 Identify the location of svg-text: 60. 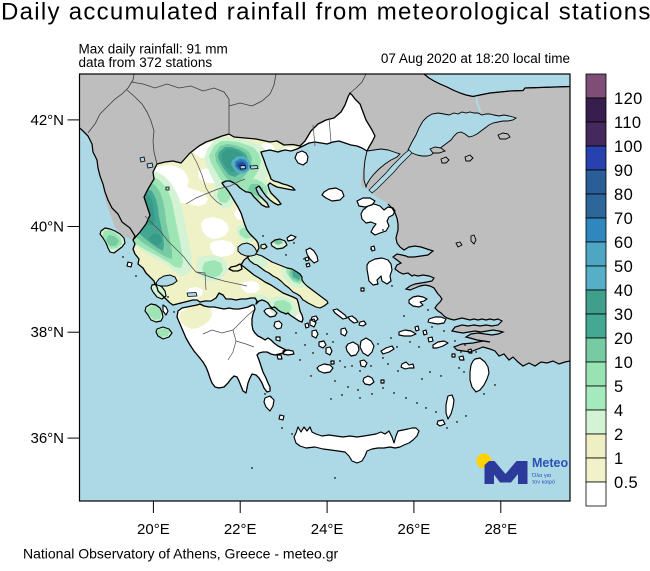
(623, 243).